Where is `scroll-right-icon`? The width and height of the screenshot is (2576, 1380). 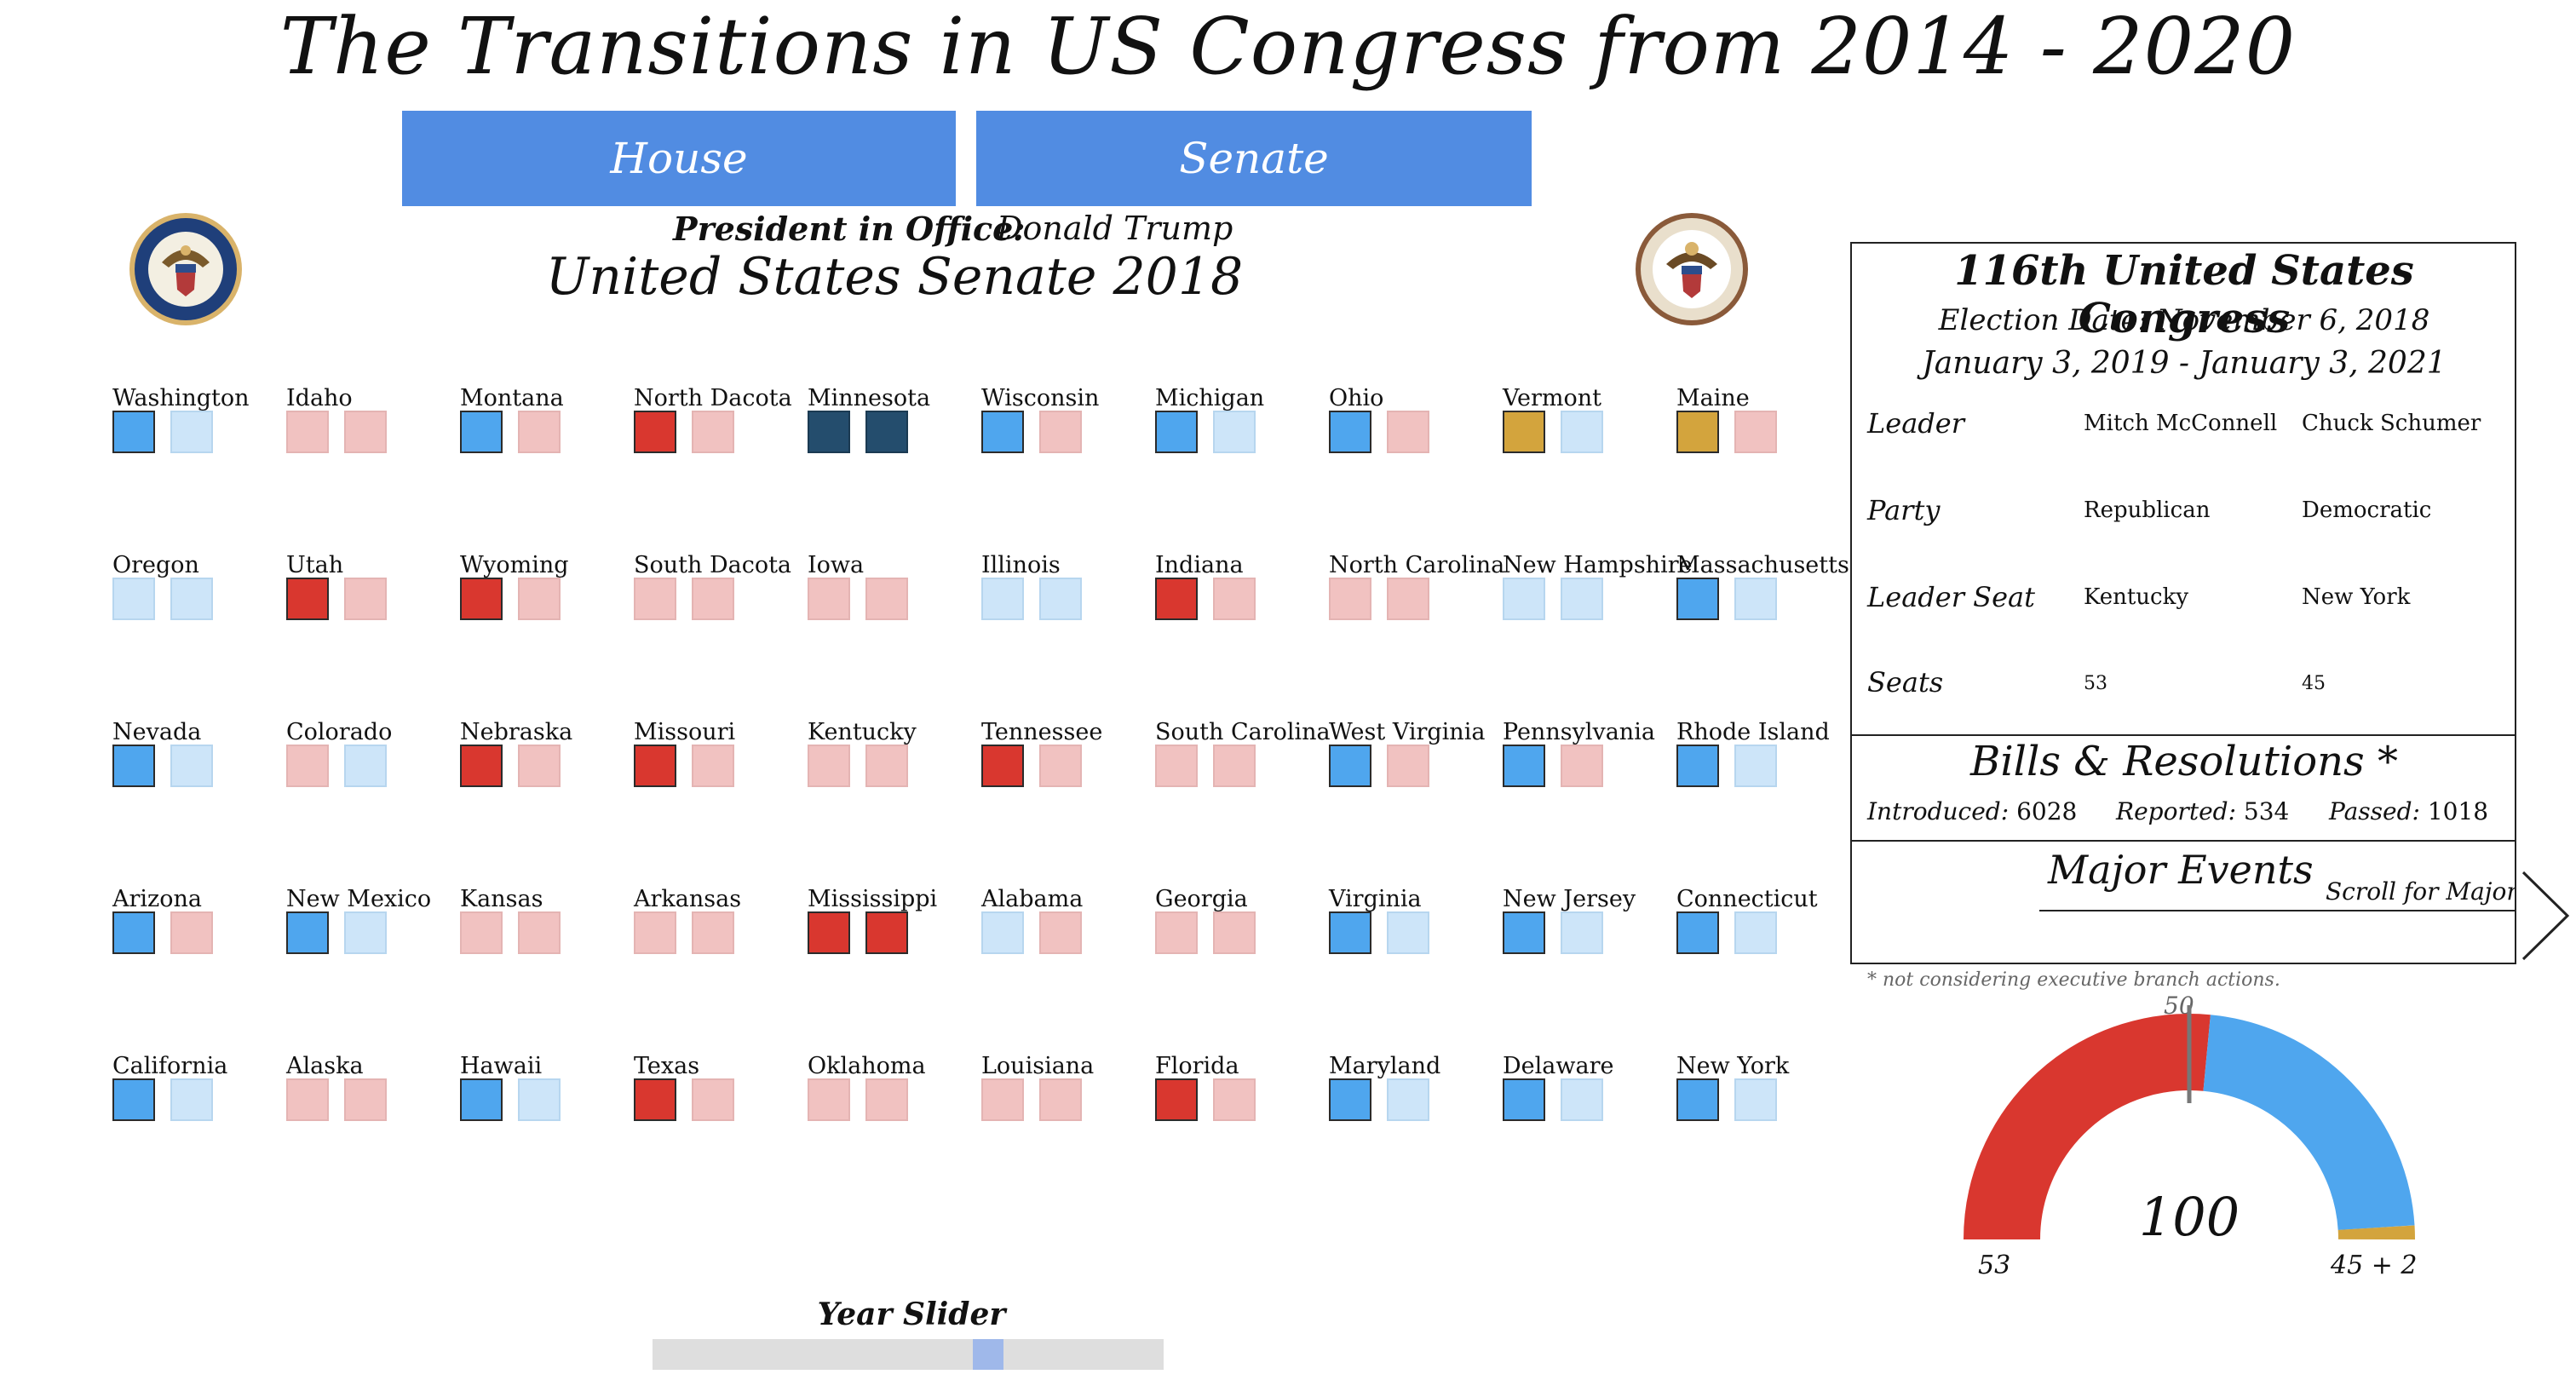
scroll-right-icon is located at coordinates (2546, 916).